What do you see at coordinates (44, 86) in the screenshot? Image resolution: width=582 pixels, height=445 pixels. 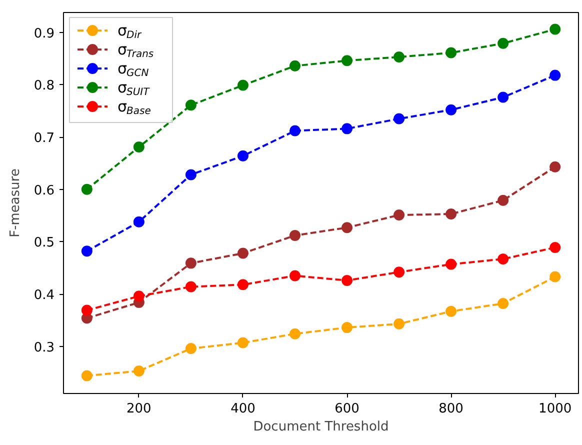 I see `y-tick-label: 0.8` at bounding box center [44, 86].